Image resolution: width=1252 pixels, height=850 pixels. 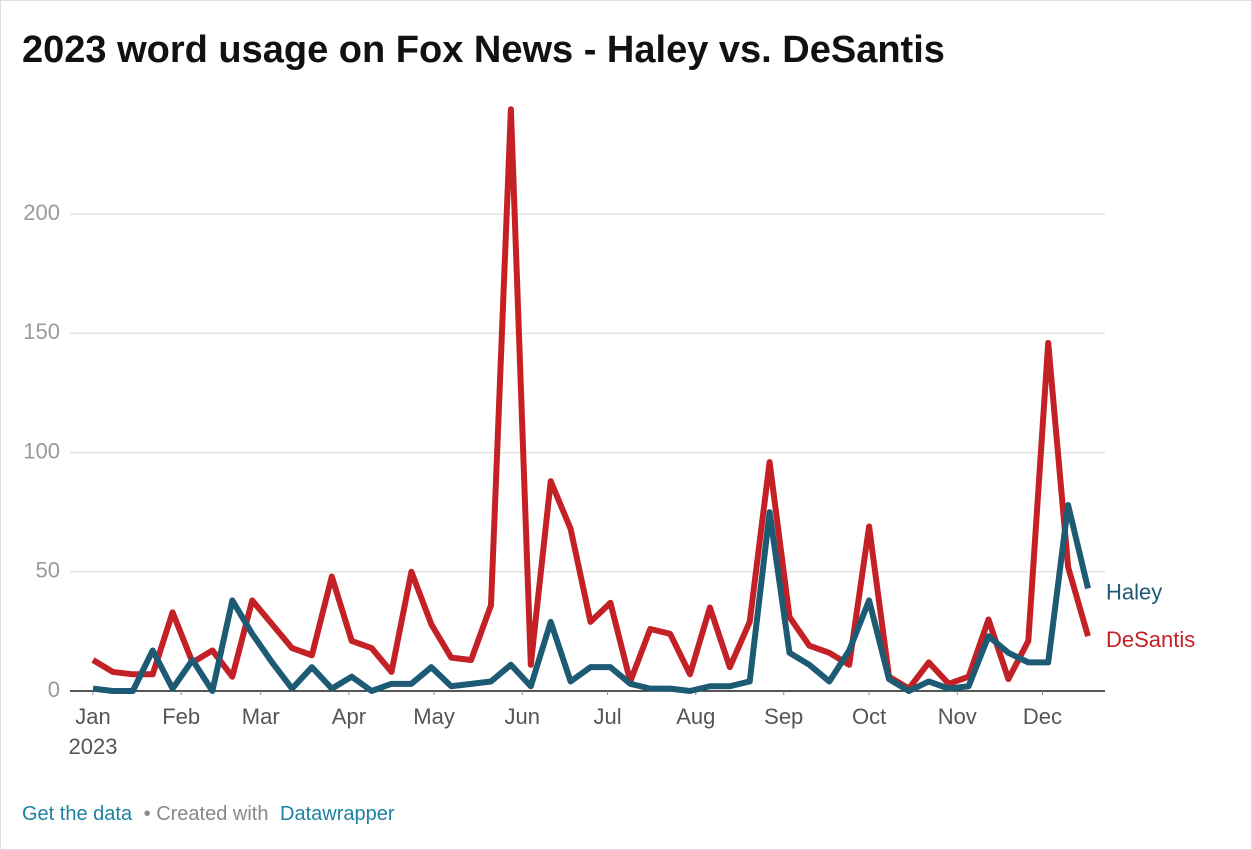 I want to click on series-label: Haley, so click(x=1134, y=591).